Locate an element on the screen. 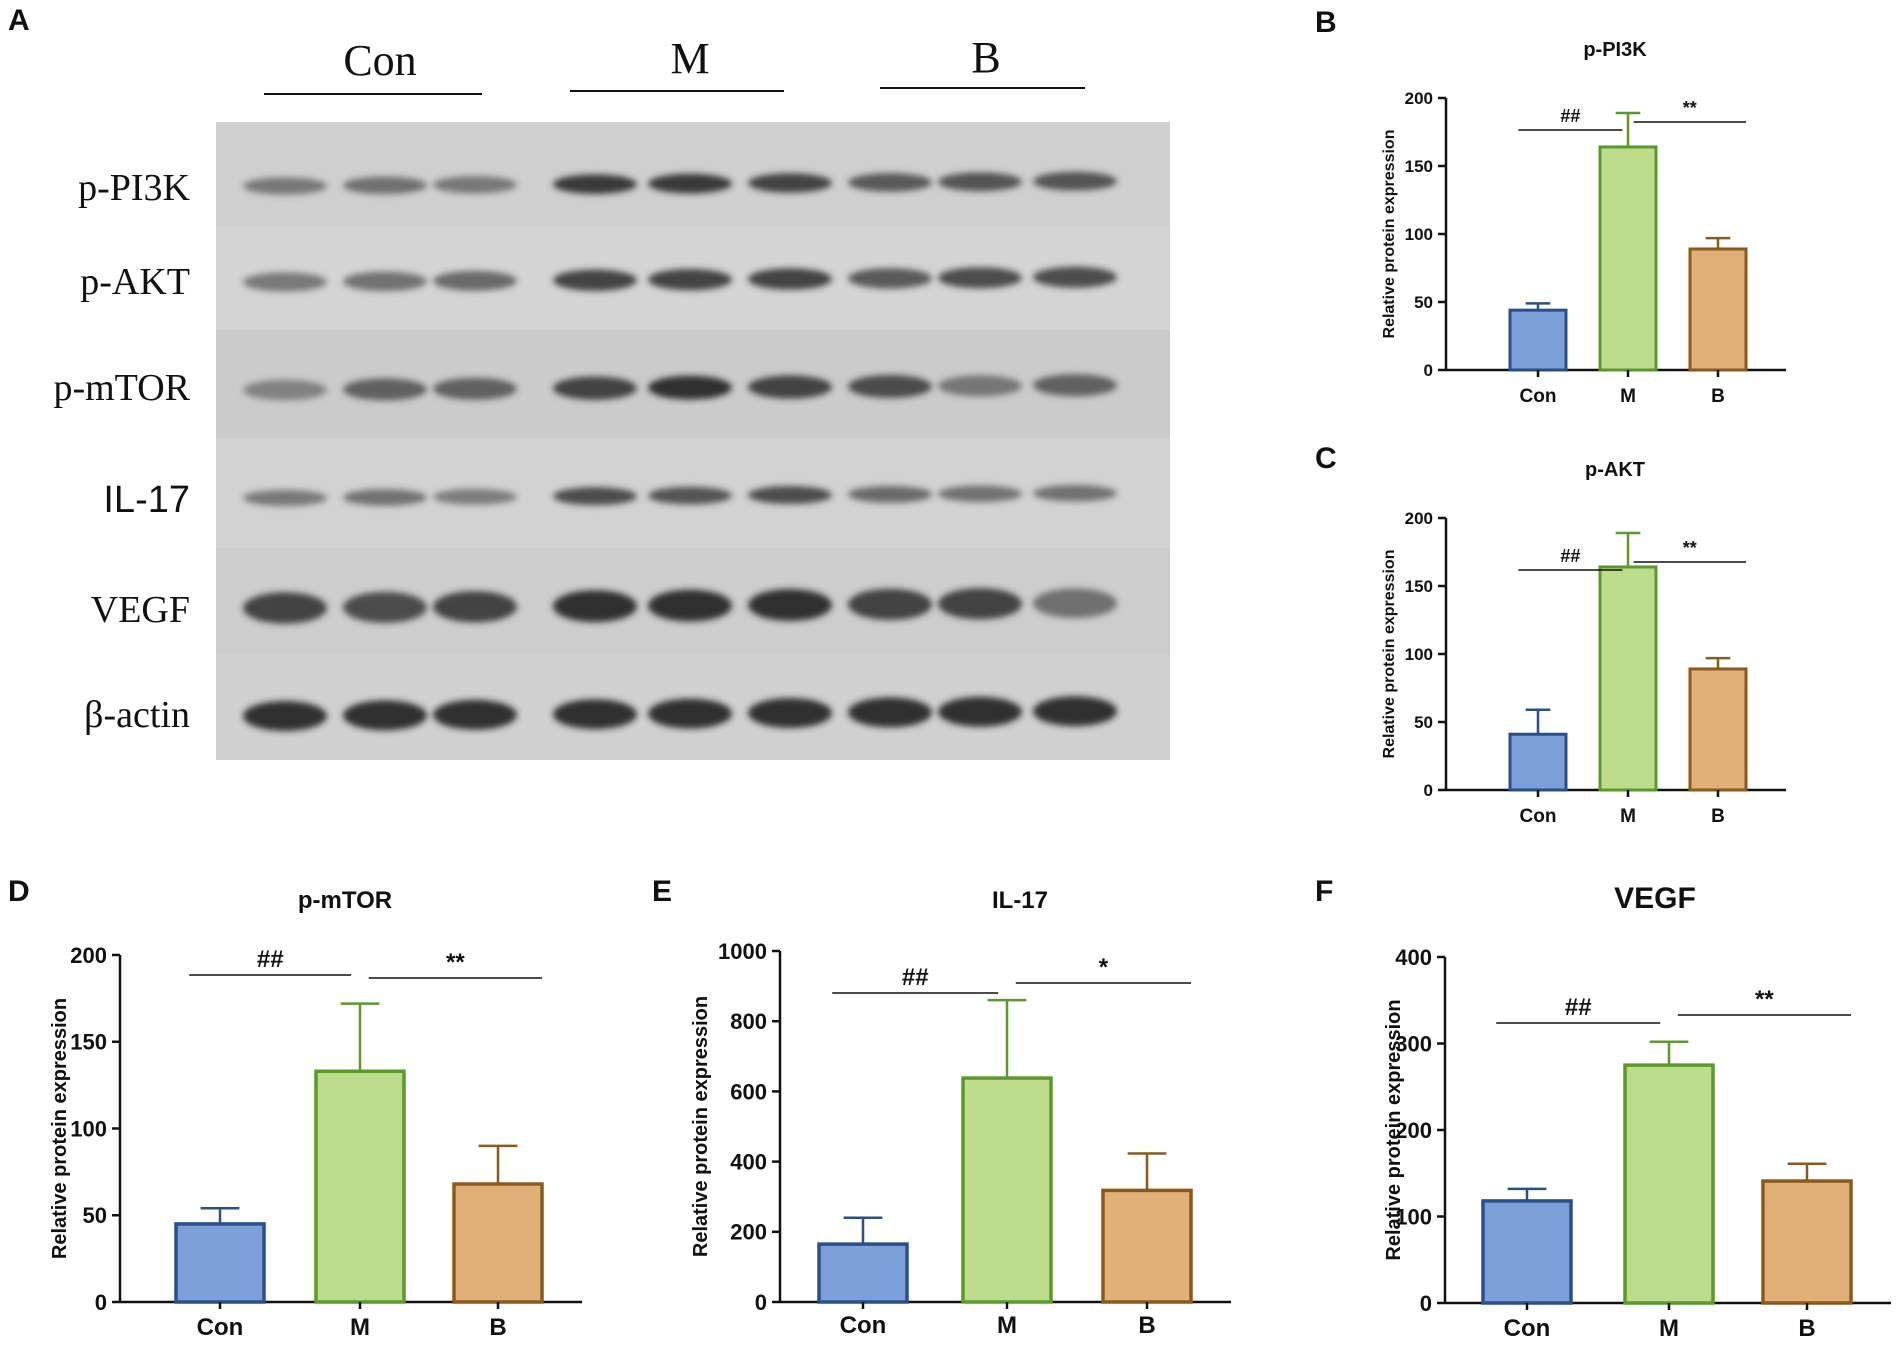 The height and width of the screenshot is (1350, 1904). panel-label-b: B is located at coordinates (1326, 22).